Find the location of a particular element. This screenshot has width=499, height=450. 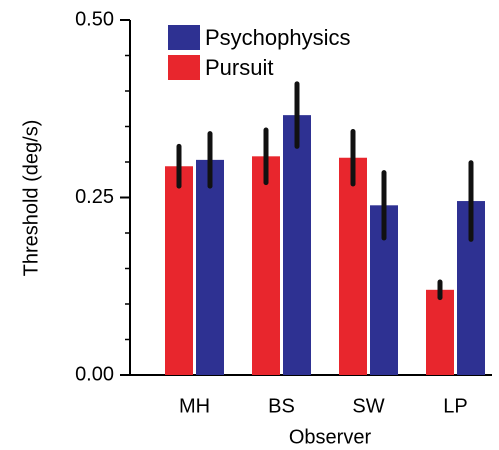

x-tick-label: BS is located at coordinates (281, 406).